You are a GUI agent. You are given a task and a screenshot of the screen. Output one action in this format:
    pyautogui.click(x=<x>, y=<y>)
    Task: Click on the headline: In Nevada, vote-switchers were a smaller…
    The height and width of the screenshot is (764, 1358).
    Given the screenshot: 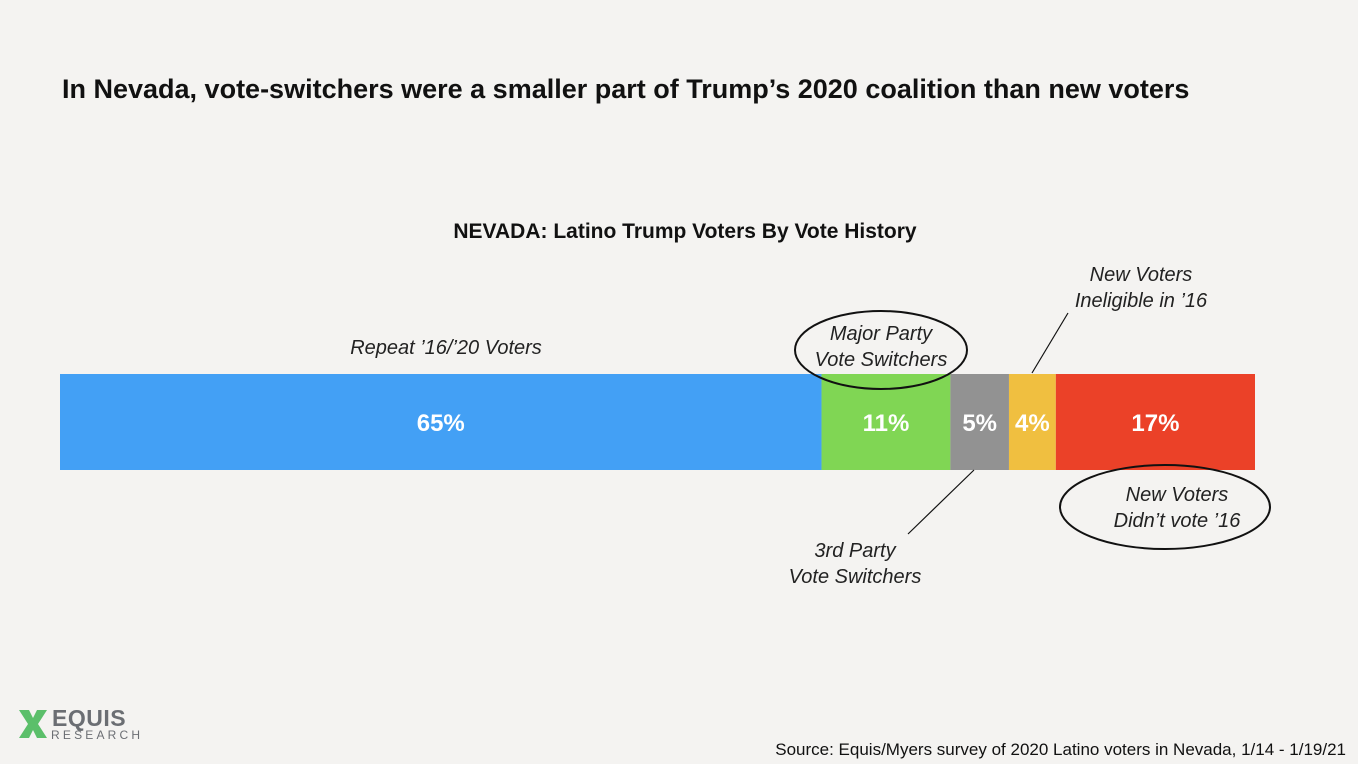 What is the action you would take?
    pyautogui.click(x=626, y=89)
    